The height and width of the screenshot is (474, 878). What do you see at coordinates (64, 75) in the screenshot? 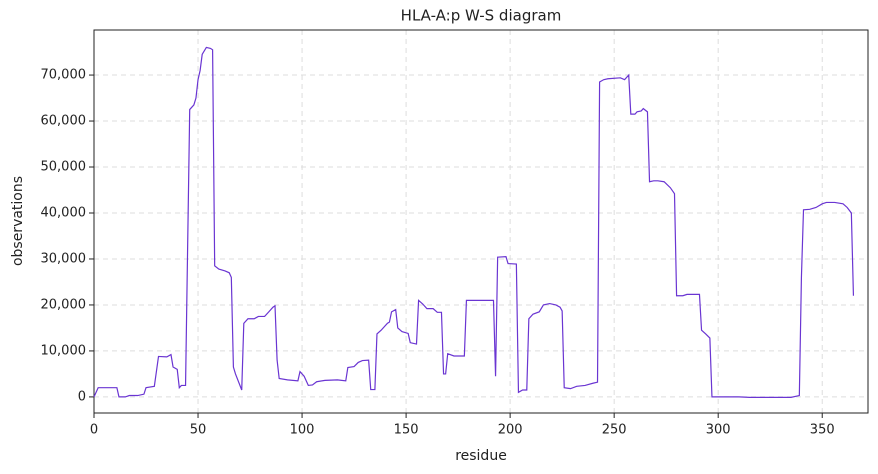
I see `y-tick-label: 70,000` at bounding box center [64, 75].